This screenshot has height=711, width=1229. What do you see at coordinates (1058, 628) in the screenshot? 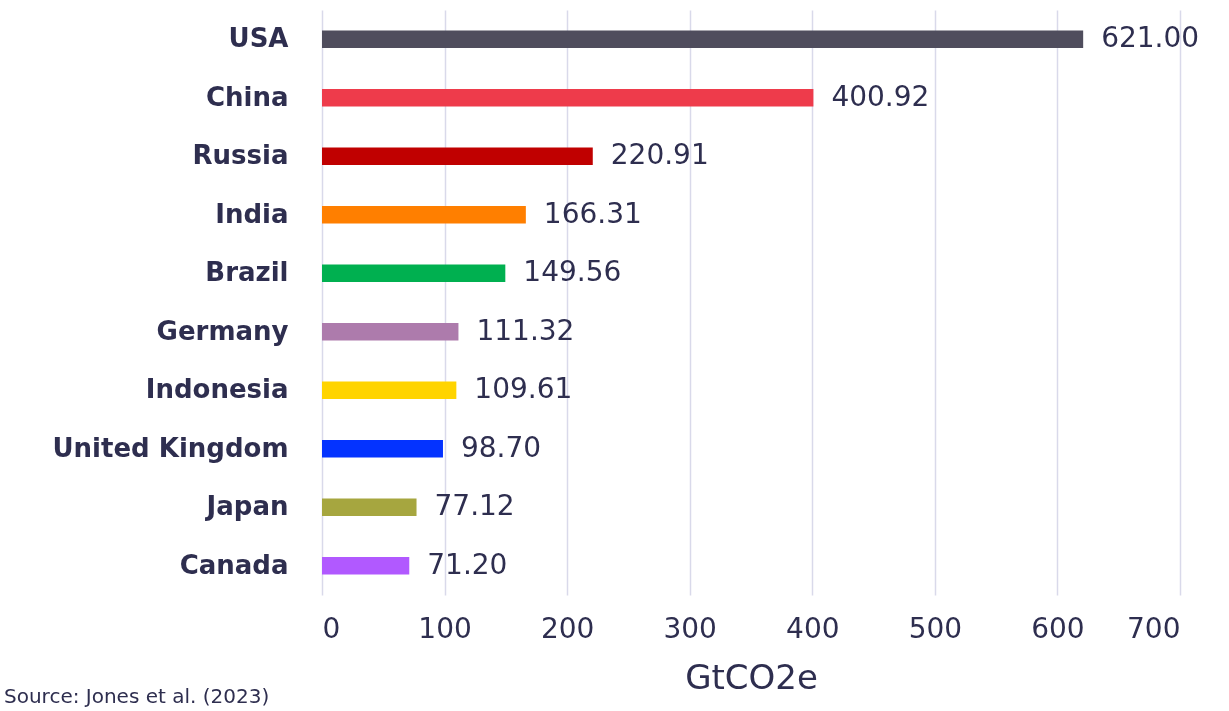
I see `x-tick-label: 600` at bounding box center [1058, 628].